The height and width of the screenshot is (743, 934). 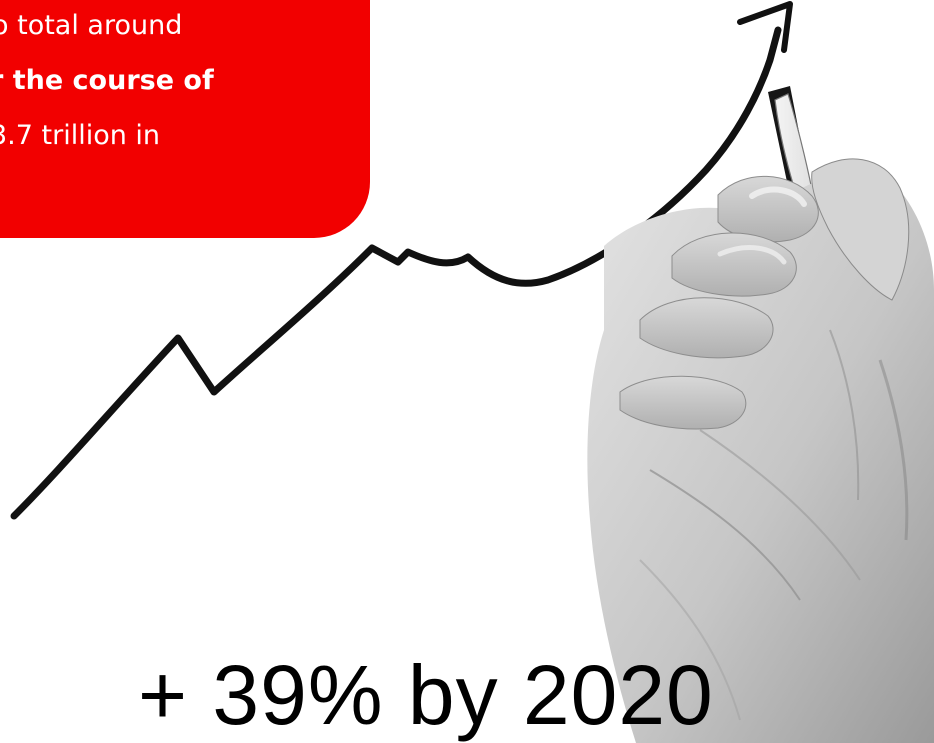 What do you see at coordinates (80, 135) in the screenshot?
I see `callout-line-3: 3.7 trillion in` at bounding box center [80, 135].